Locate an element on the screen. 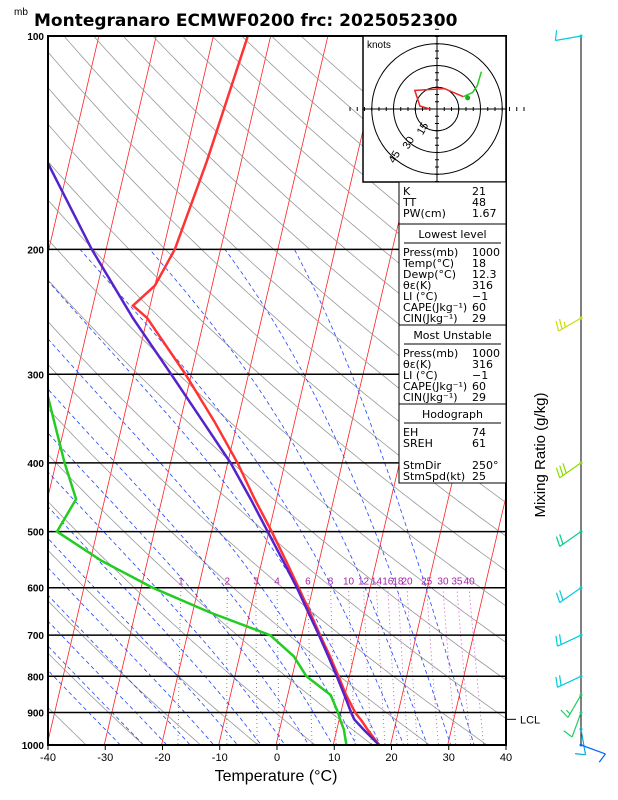 This screenshot has width=618, height=800. temperature-tick-label: 30 is located at coordinates (449, 758).